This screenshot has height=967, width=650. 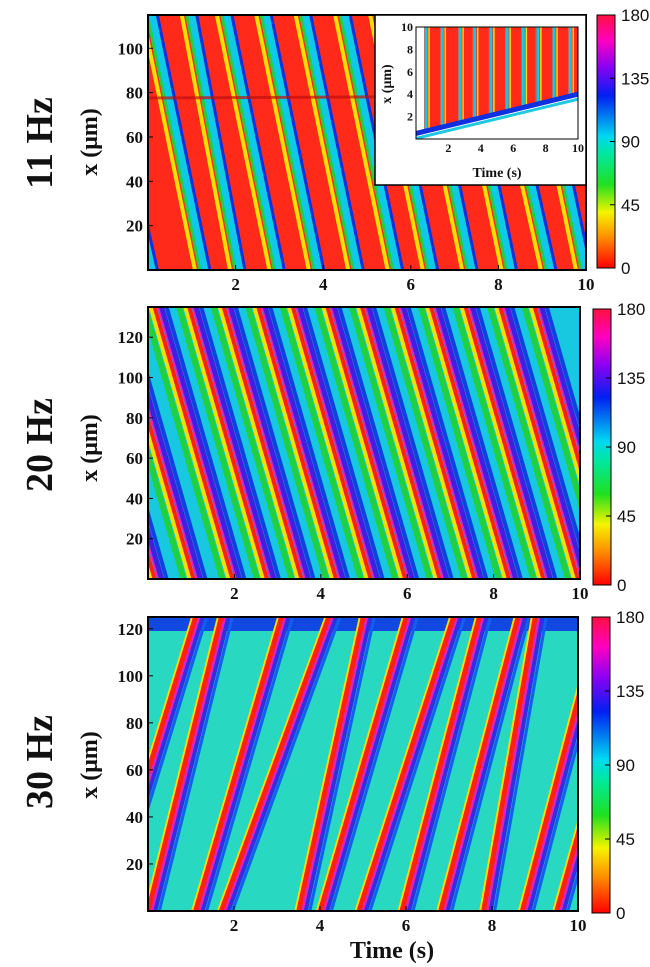 I want to click on inset-stripes, so click(x=497, y=83).